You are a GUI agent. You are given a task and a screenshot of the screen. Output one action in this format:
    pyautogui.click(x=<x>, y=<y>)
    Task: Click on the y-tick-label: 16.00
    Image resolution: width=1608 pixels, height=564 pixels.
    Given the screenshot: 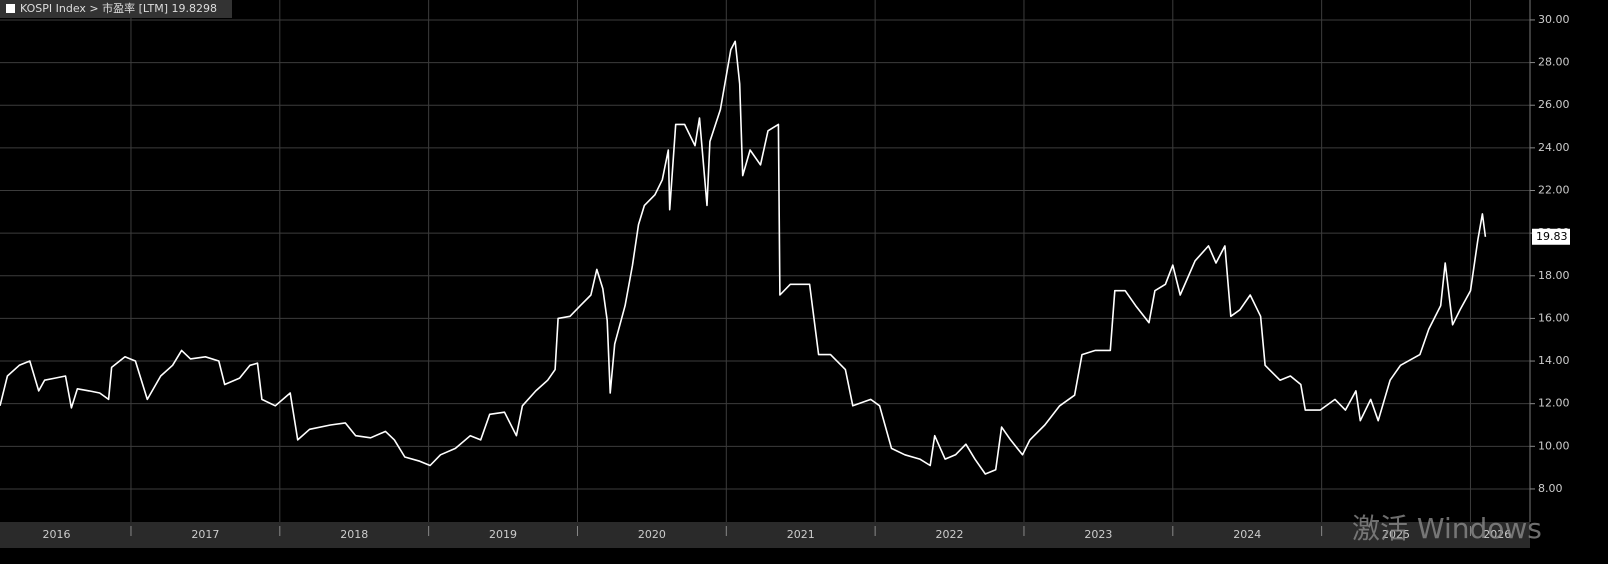 What is the action you would take?
    pyautogui.click(x=1554, y=317)
    